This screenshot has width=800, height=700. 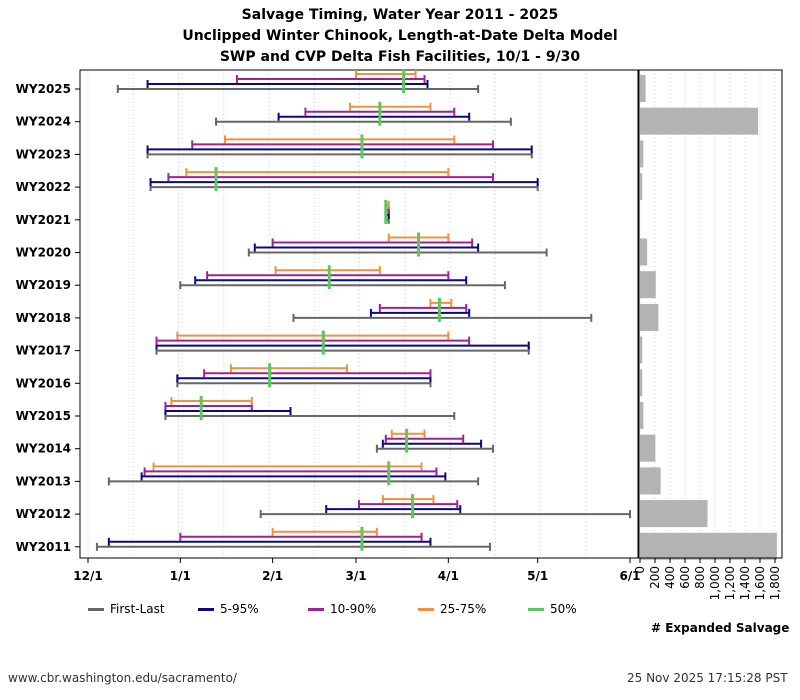 I want to click on y-tick-label-wy2016: WY2016, so click(x=43, y=383).